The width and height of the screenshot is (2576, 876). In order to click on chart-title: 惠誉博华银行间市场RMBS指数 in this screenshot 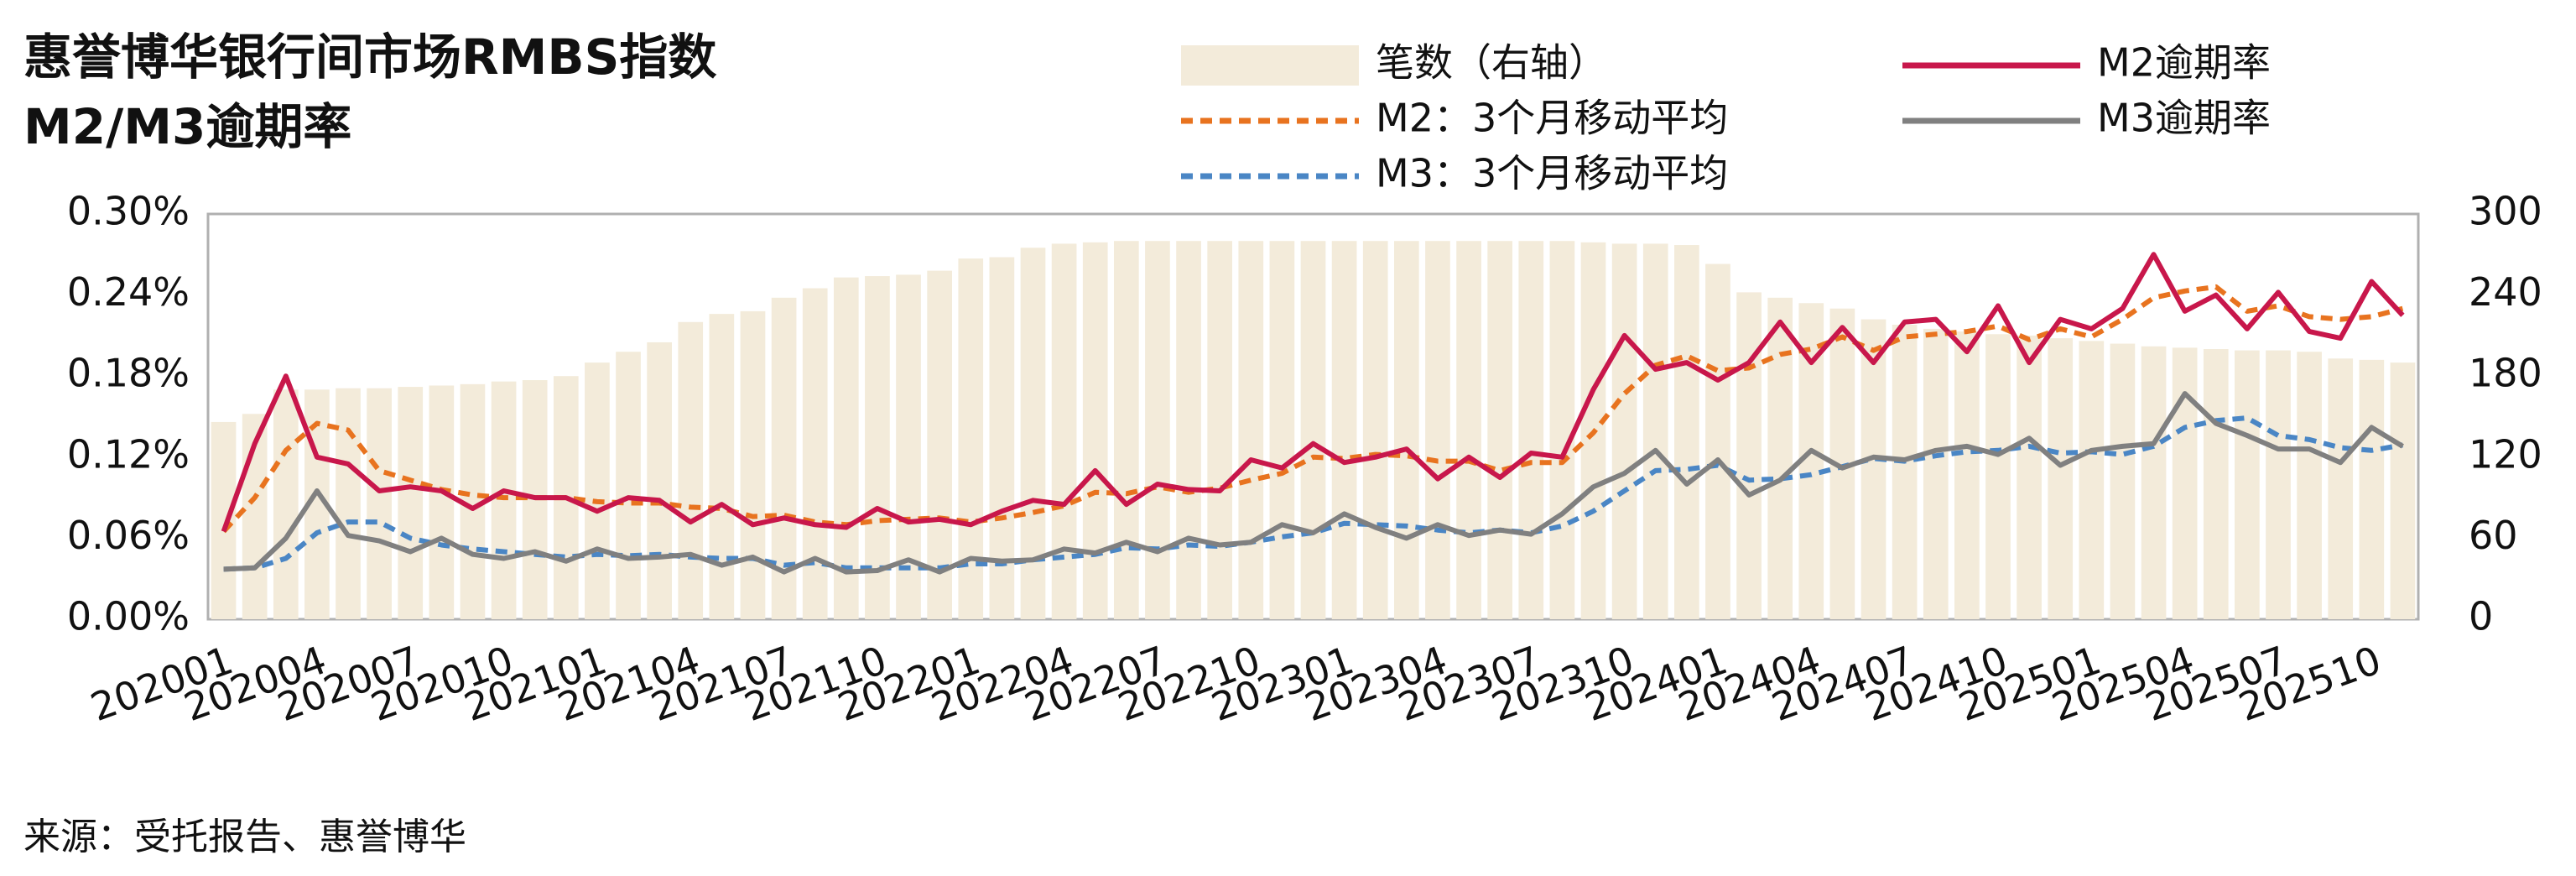, I will do `click(369, 57)`.